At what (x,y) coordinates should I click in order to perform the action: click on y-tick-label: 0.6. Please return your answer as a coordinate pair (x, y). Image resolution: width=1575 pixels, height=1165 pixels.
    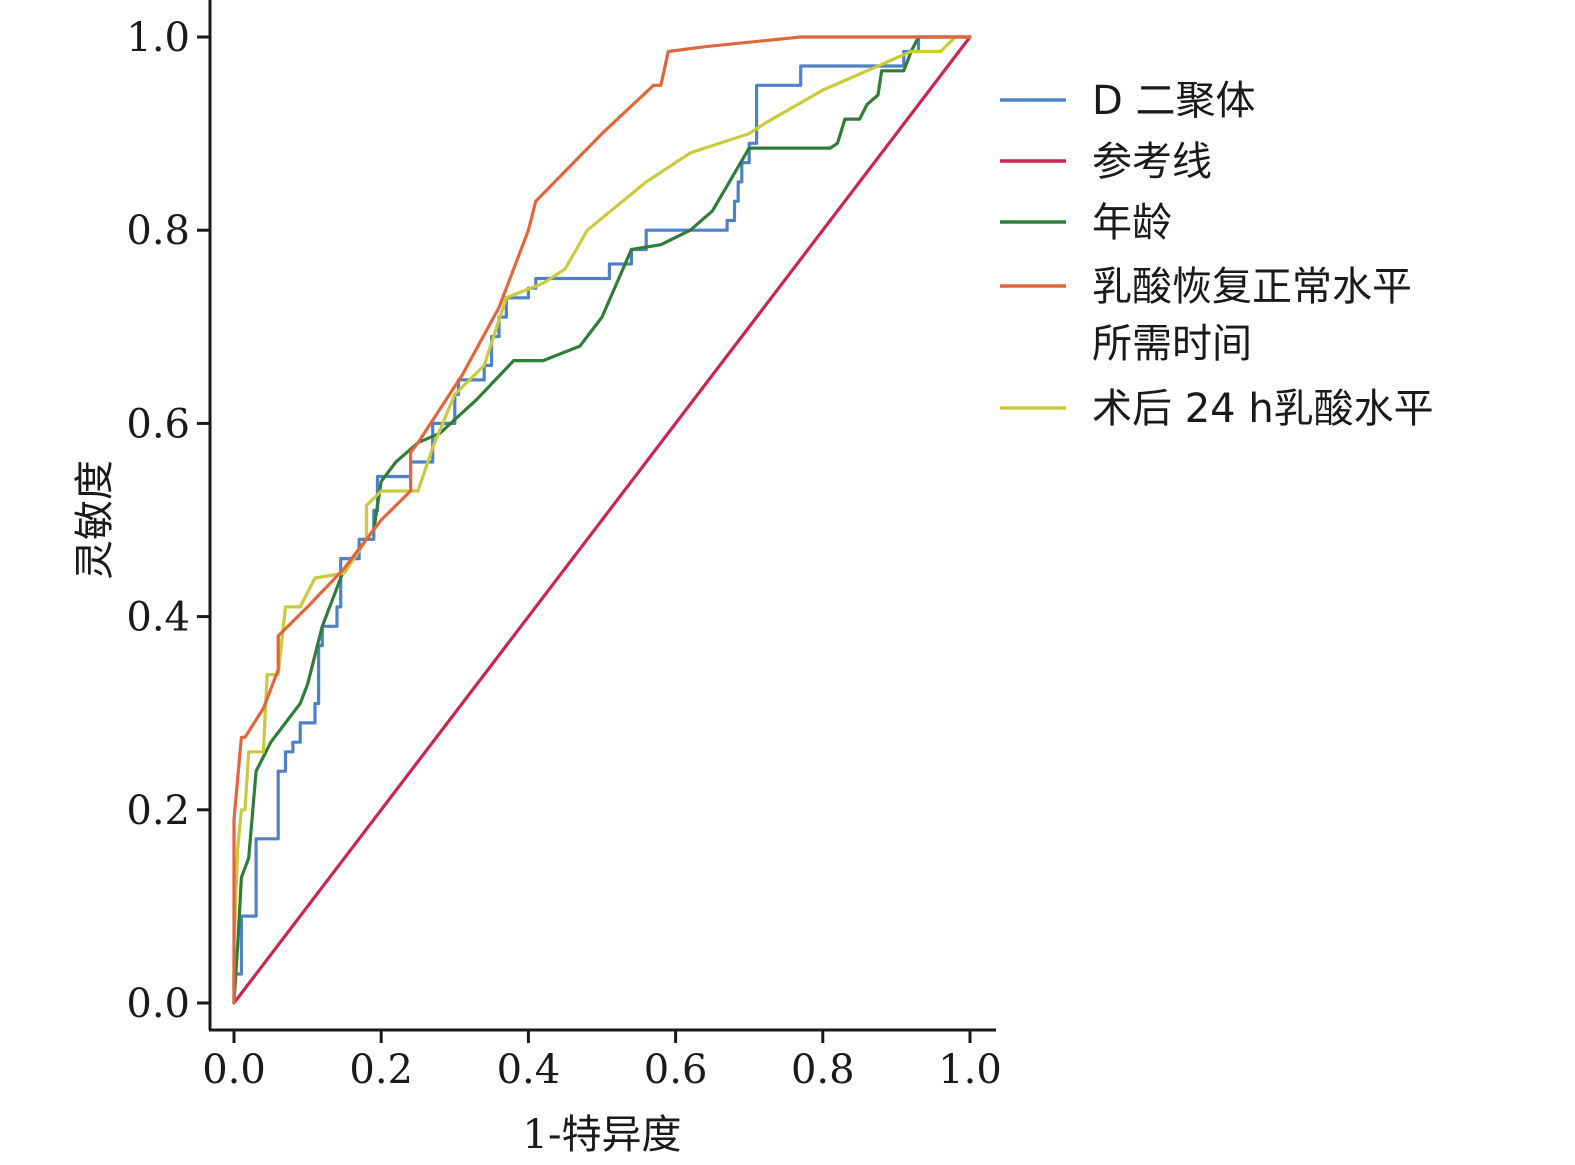
    Looking at the image, I should click on (158, 424).